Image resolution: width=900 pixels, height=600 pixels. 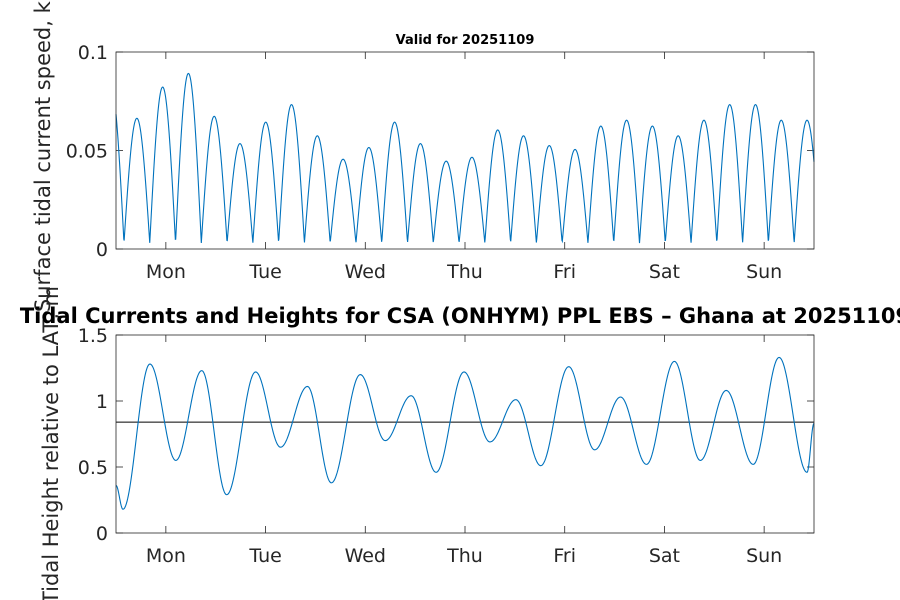 I want to click on height-y-axis-label: Tidal Height relative to LAT, m, so click(x=51, y=443).